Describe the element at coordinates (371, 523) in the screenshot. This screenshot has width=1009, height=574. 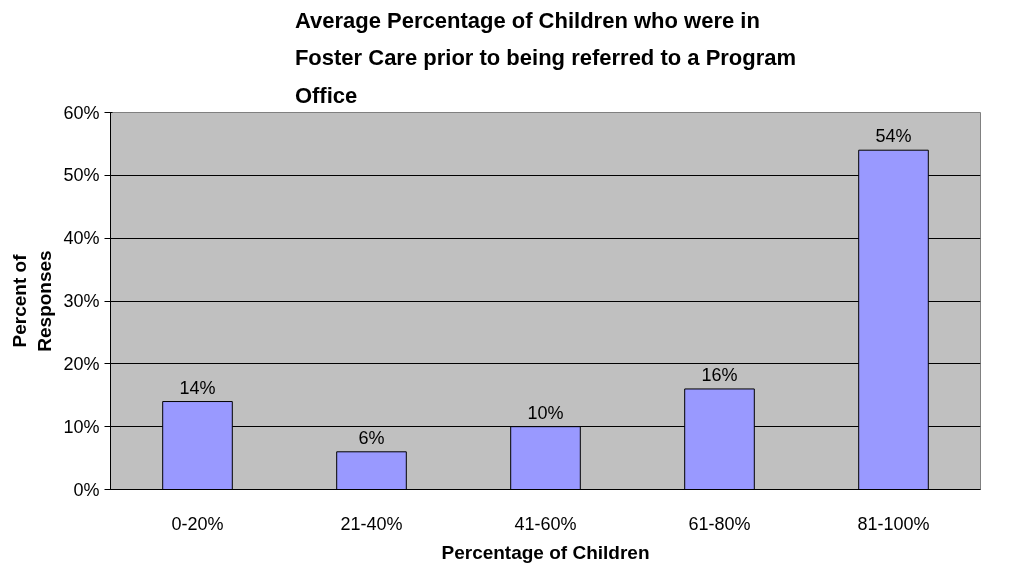
I see `x-tick-label: 21-40%` at that location.